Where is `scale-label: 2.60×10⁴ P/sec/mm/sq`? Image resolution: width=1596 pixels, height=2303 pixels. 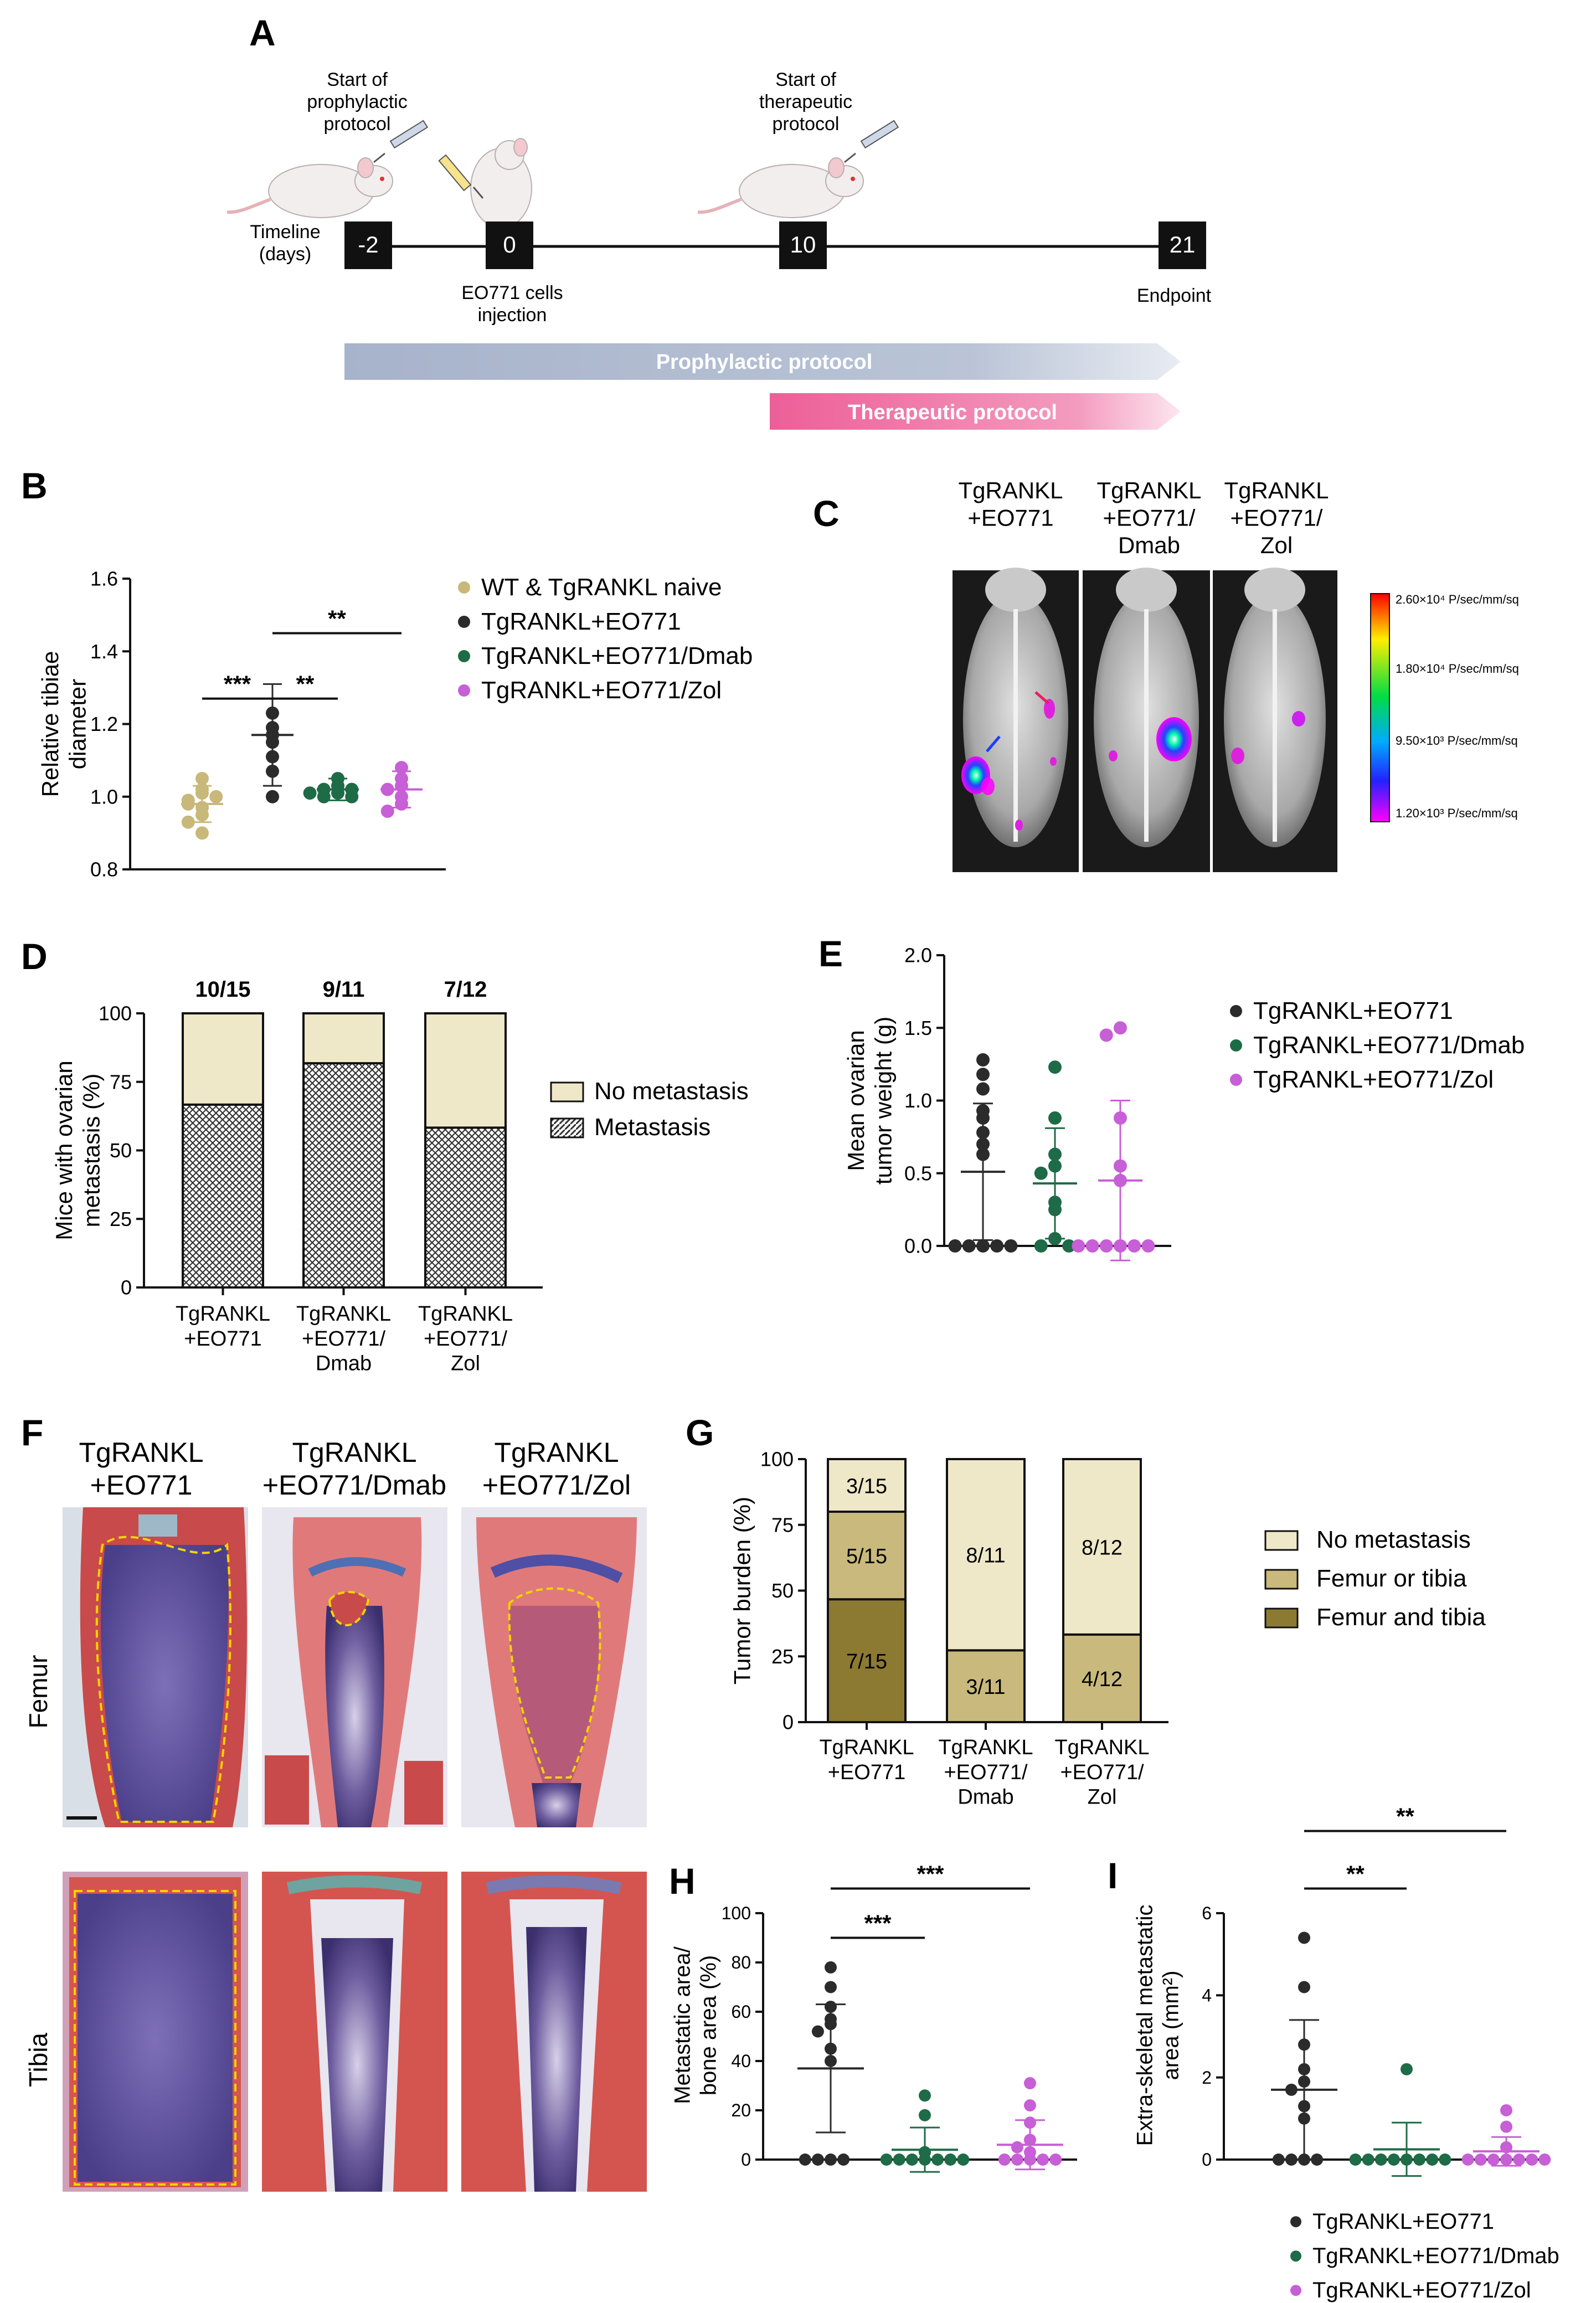 scale-label: 2.60×10⁴ P/sec/mm/sq is located at coordinates (1457, 599).